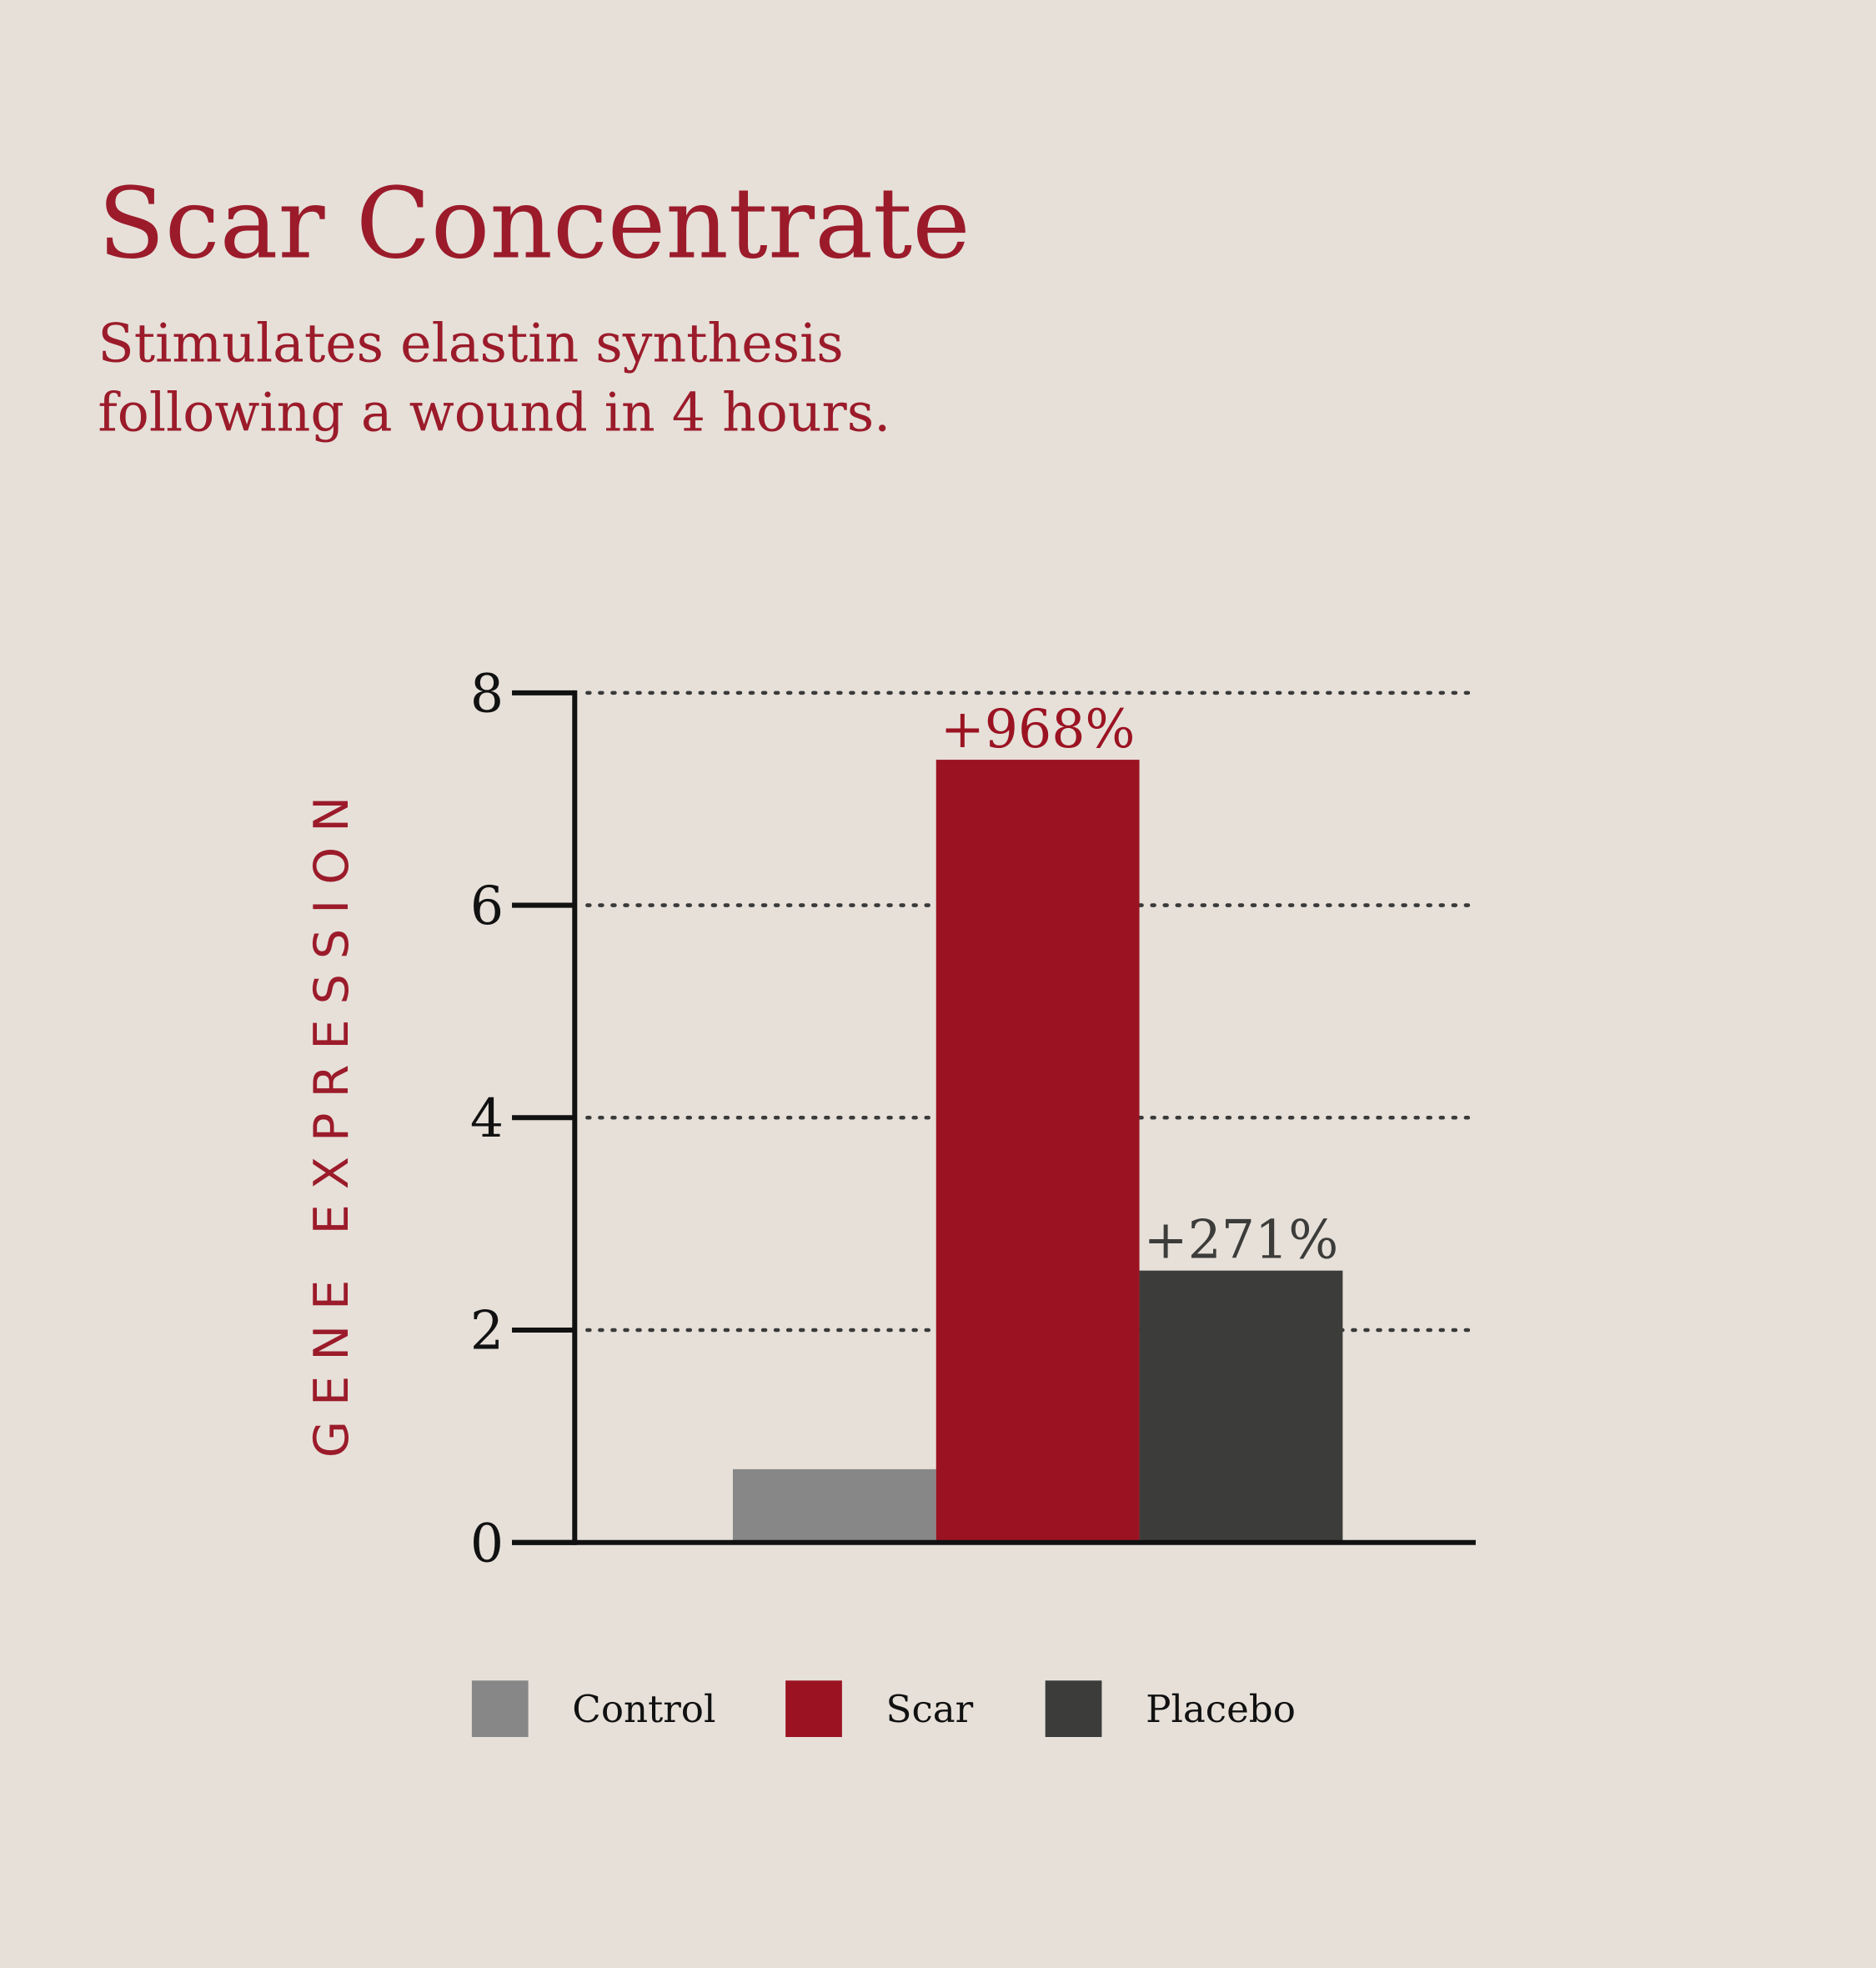  I want to click on y-axis-label: GENE EXPRESSION, so click(331, 1119).